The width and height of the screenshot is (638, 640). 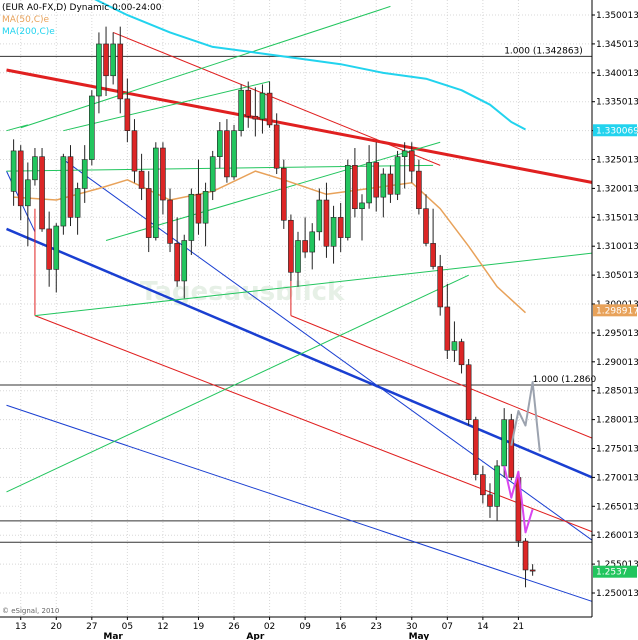 What do you see at coordinates (617, 103) in the screenshot?
I see `y-tick-label: 1.335013` at bounding box center [617, 103].